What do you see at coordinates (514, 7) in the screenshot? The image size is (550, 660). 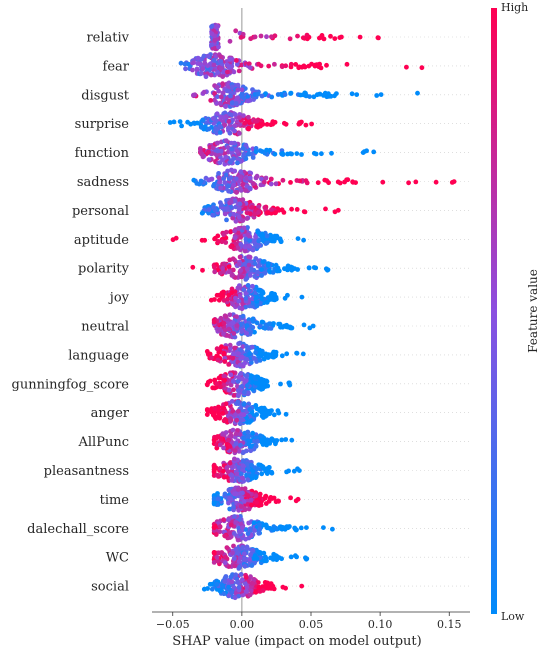 I see `colorbar-high-label: High` at bounding box center [514, 7].